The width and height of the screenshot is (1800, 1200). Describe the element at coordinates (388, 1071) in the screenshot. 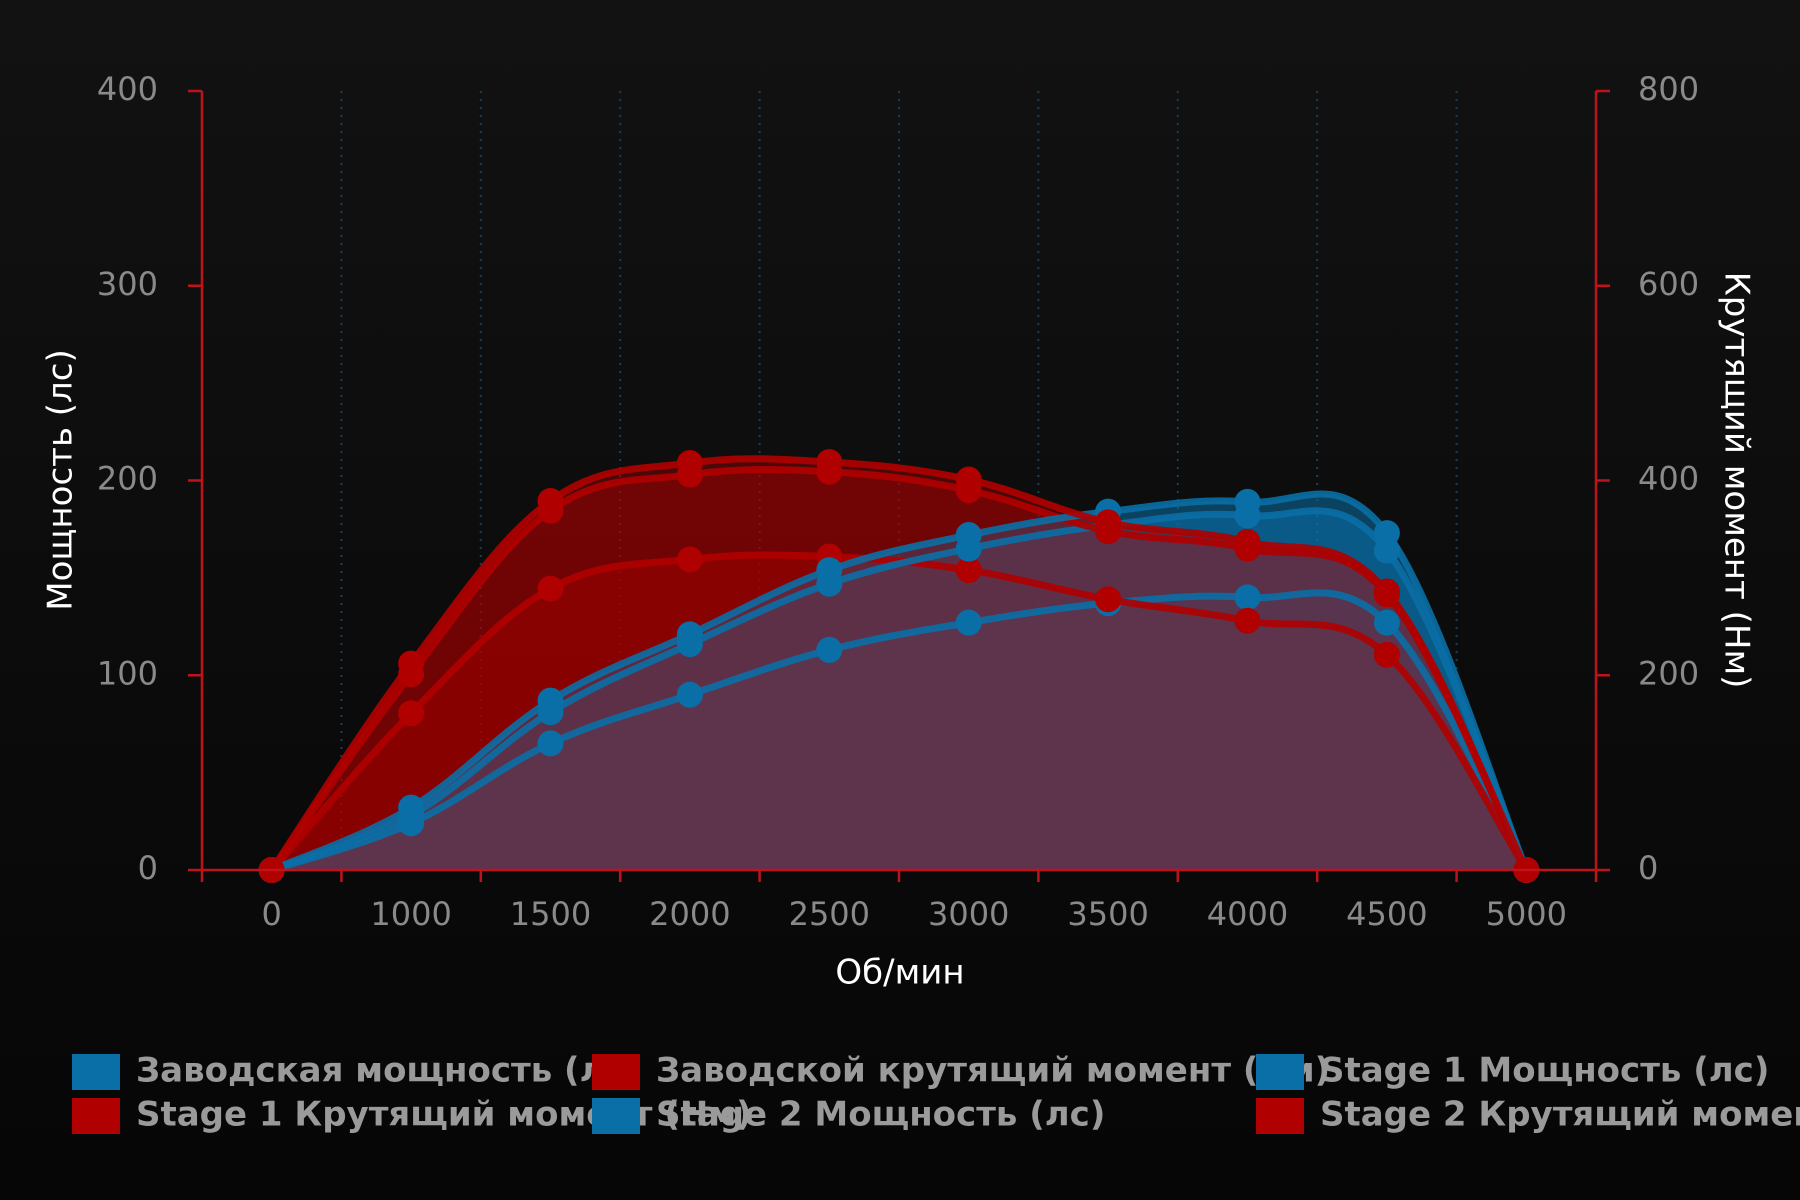

I see `legend-label: Заводская мощность (лс)` at that location.